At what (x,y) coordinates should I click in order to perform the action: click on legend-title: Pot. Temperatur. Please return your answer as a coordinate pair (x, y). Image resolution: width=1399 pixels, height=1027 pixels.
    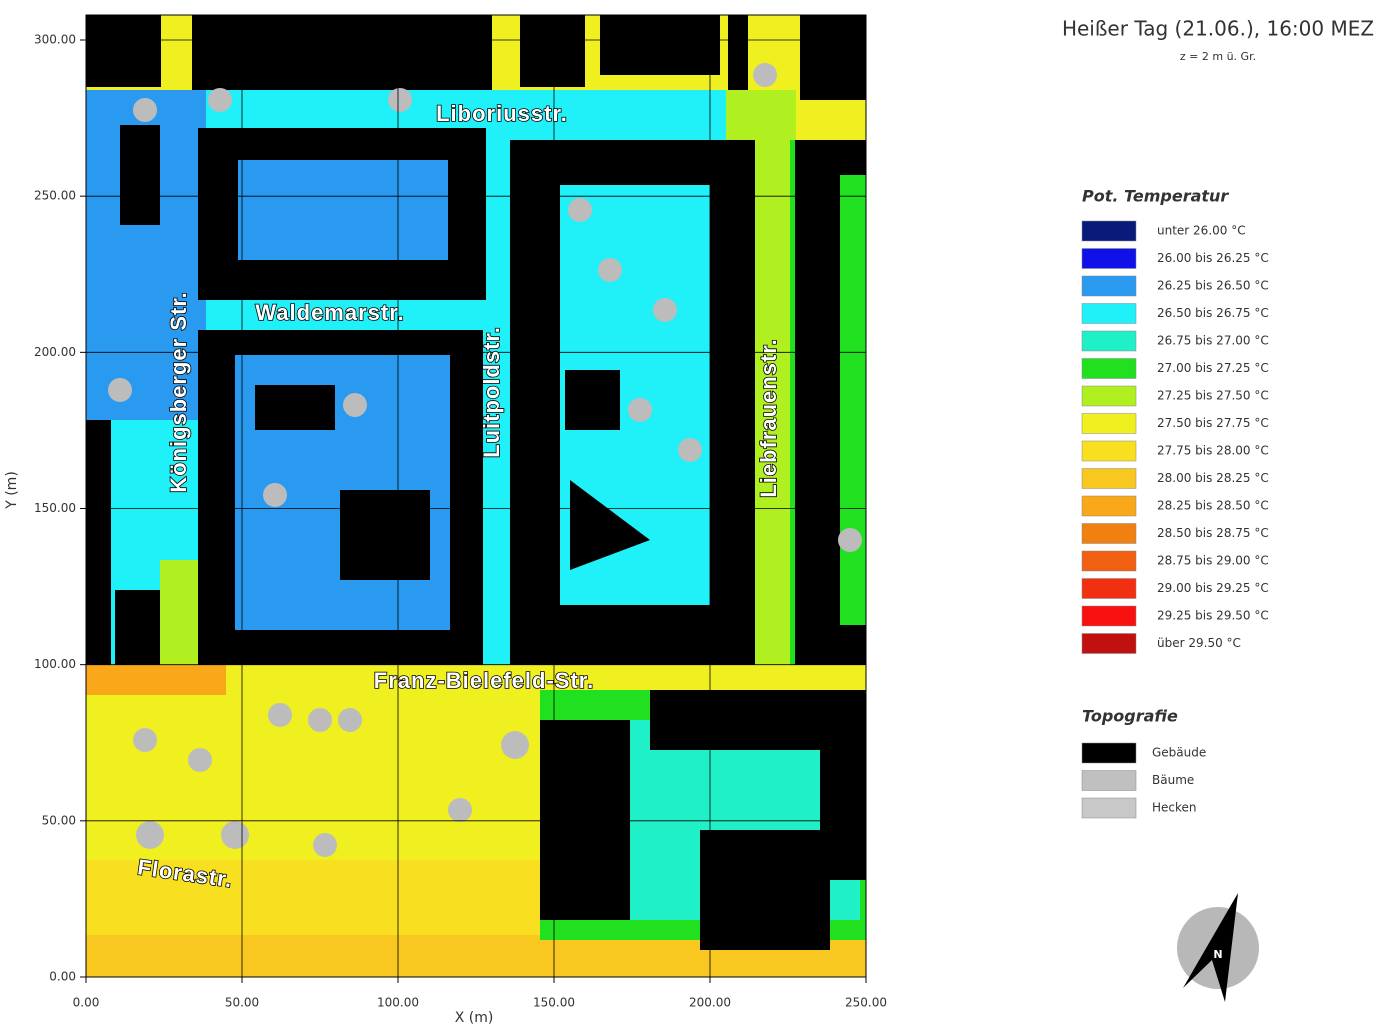
    Looking at the image, I should click on (1155, 196).